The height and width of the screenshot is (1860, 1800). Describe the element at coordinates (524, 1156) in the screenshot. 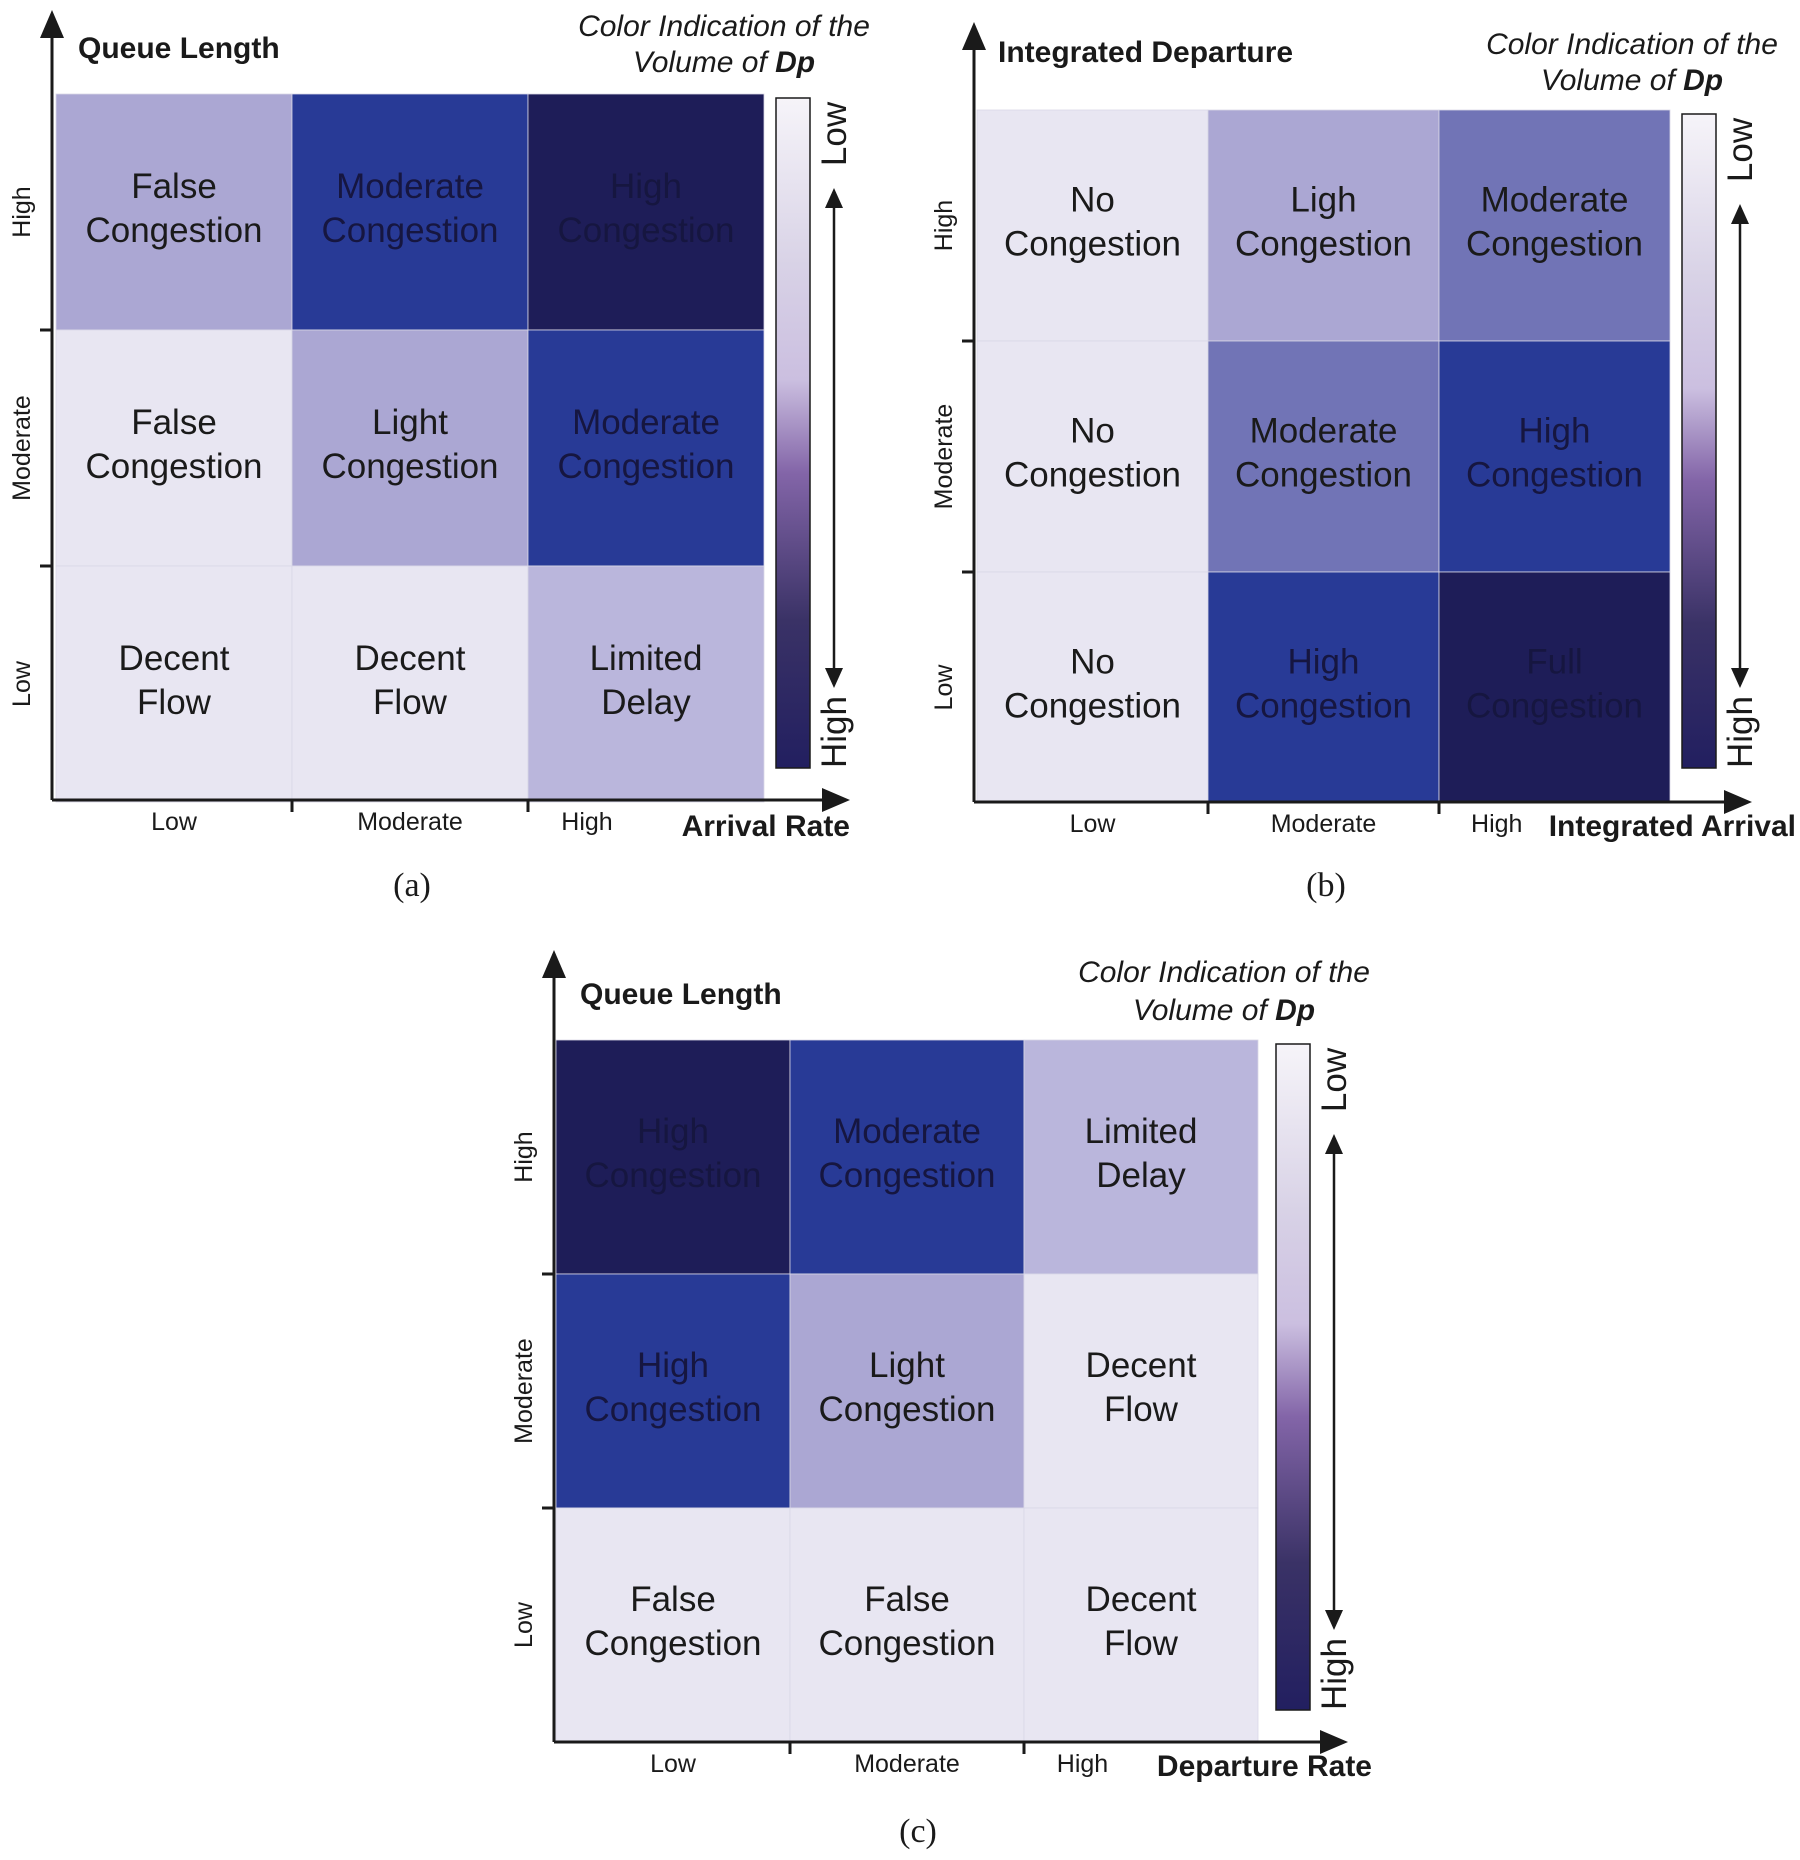

I see `y-tick-label: High` at that location.